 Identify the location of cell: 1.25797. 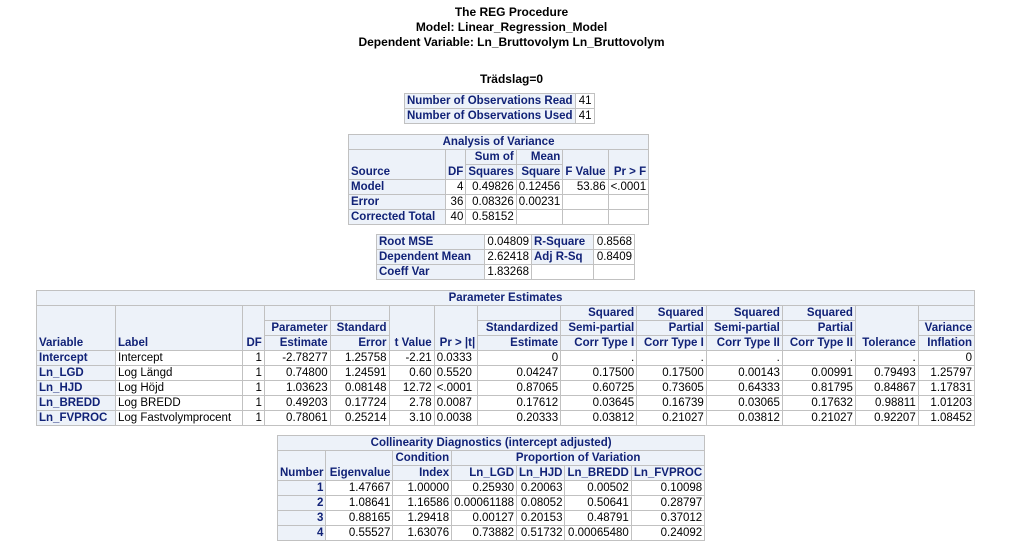
(946, 373).